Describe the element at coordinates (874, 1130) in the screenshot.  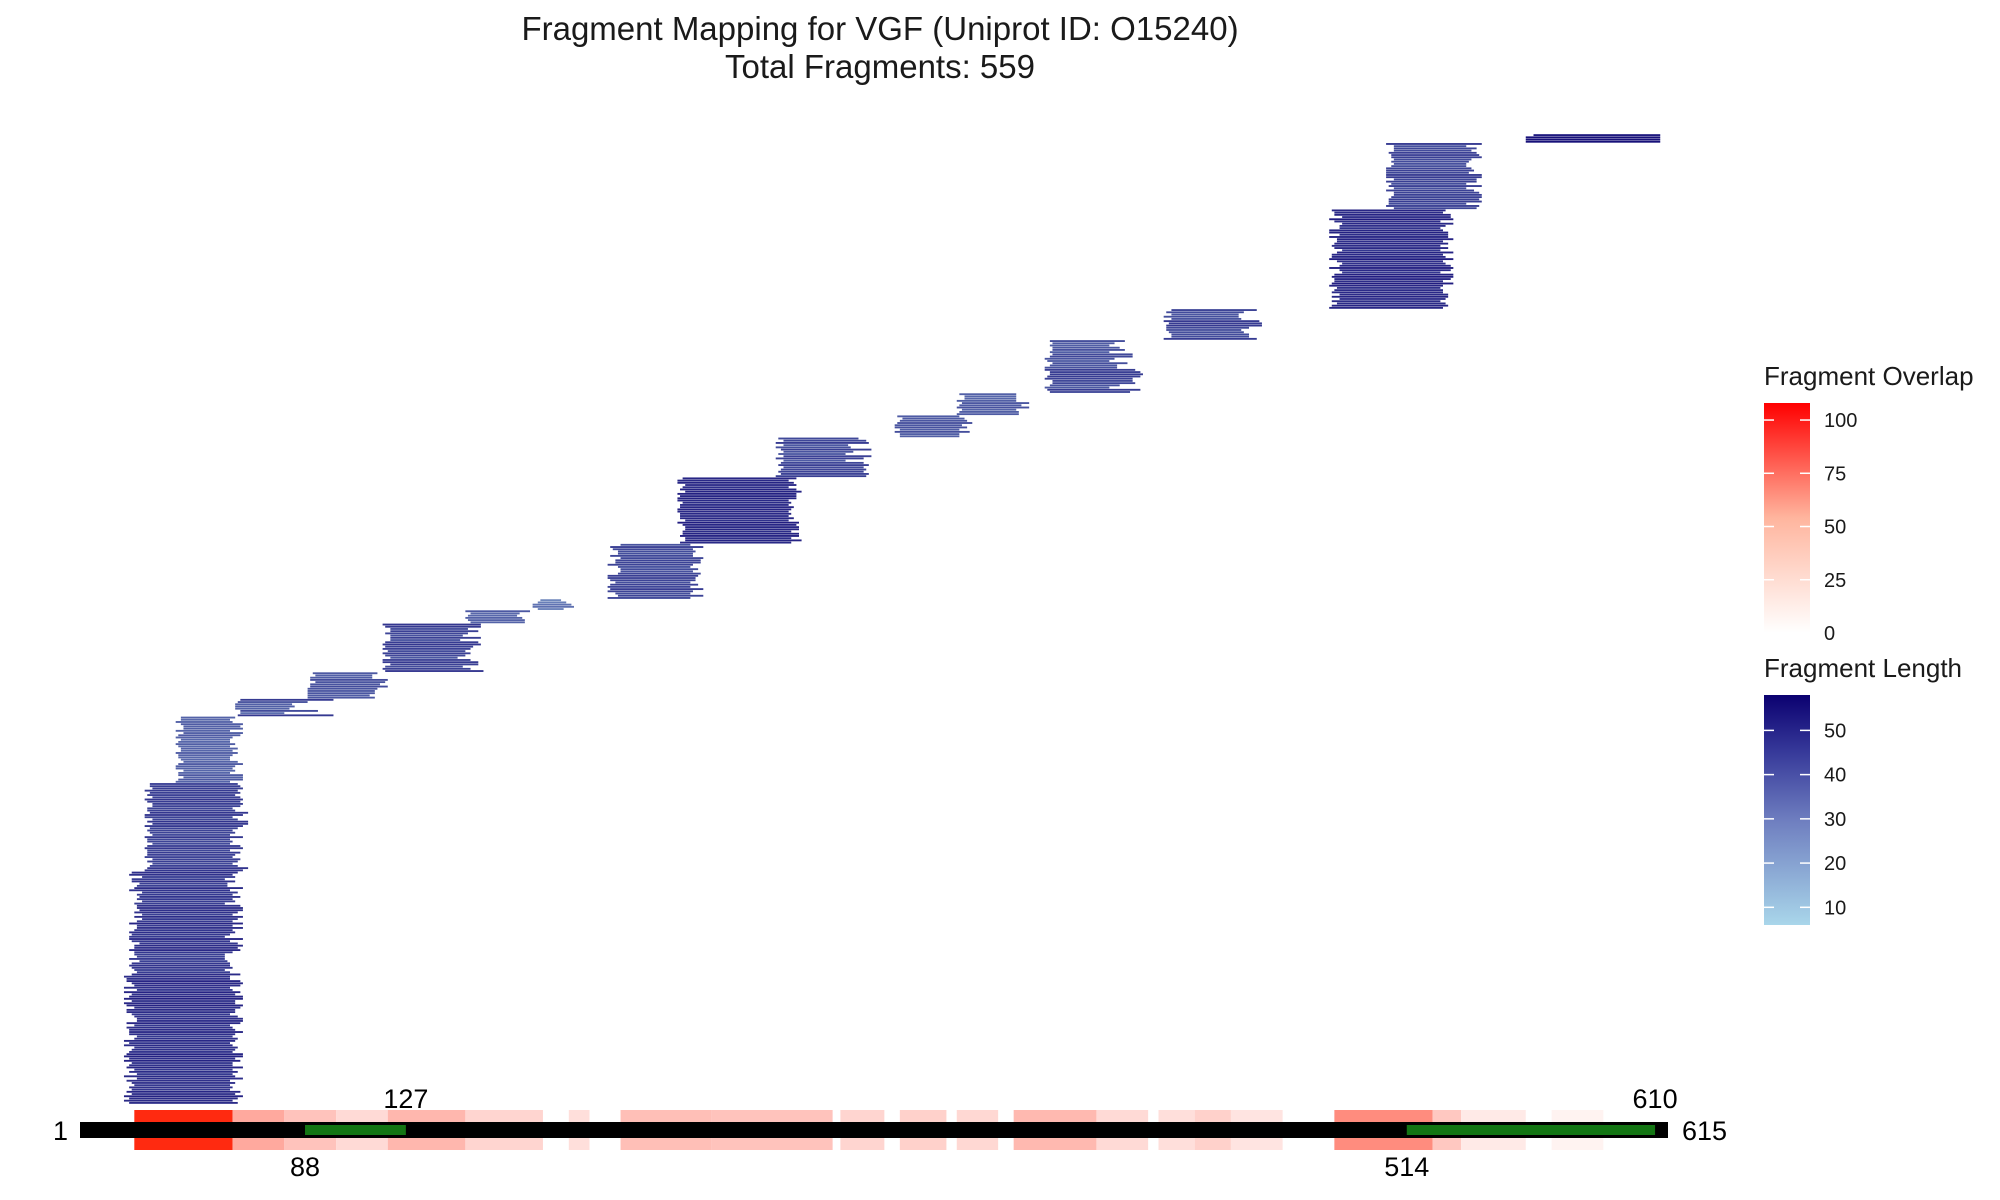
I see `sequence-bar` at that location.